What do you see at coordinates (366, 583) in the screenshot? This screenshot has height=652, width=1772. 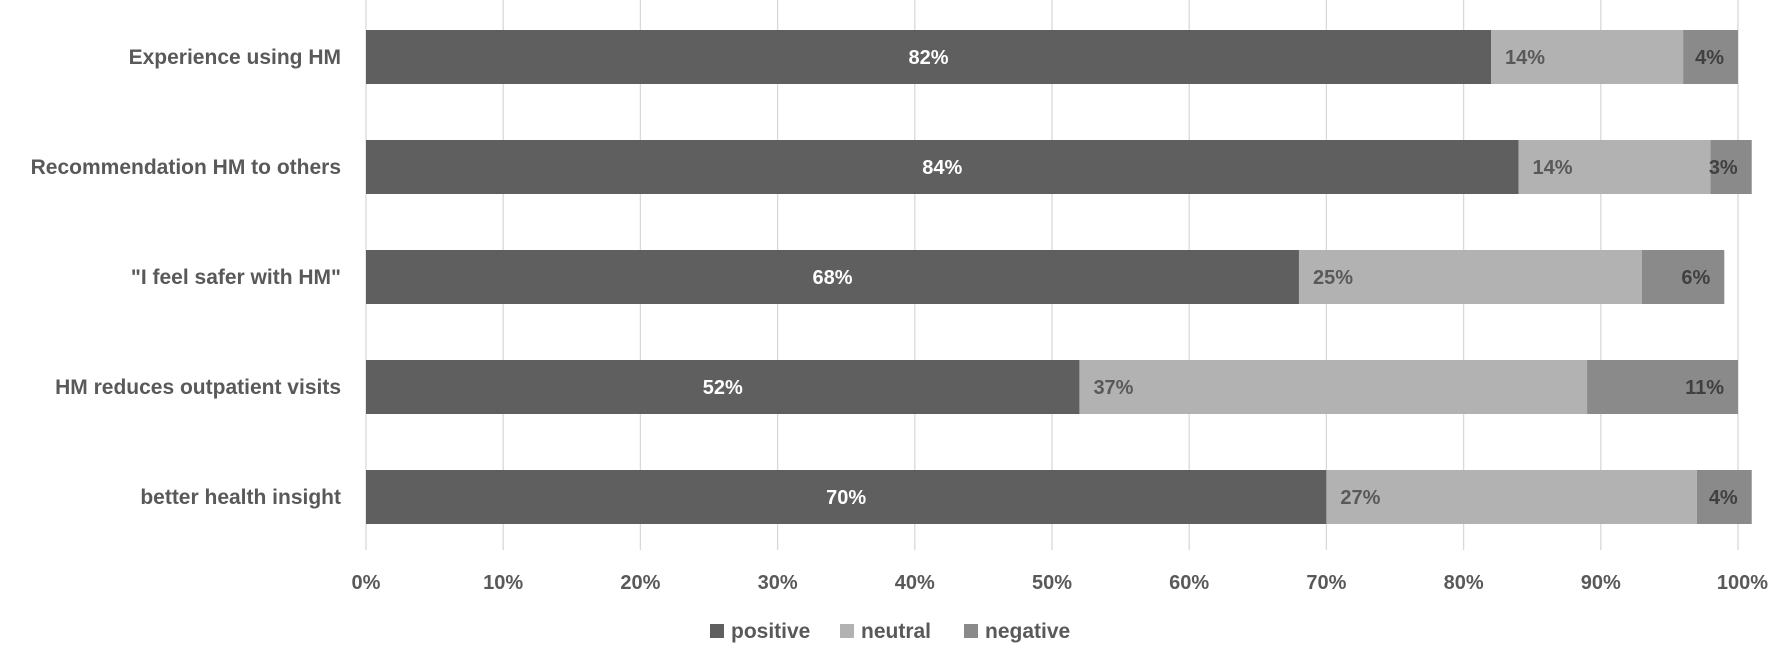 I see `x-tick-label-0: 0%` at bounding box center [366, 583].